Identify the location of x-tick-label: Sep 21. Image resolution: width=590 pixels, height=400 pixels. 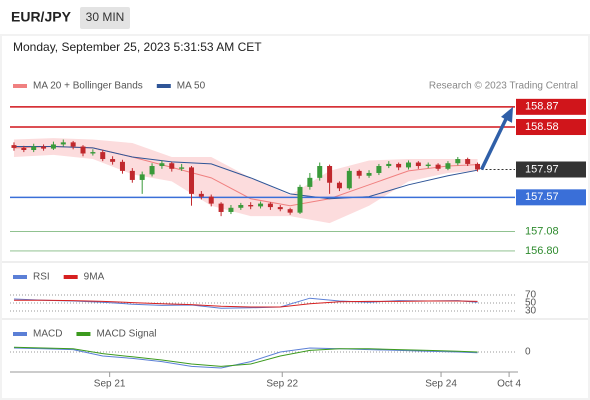
(110, 384).